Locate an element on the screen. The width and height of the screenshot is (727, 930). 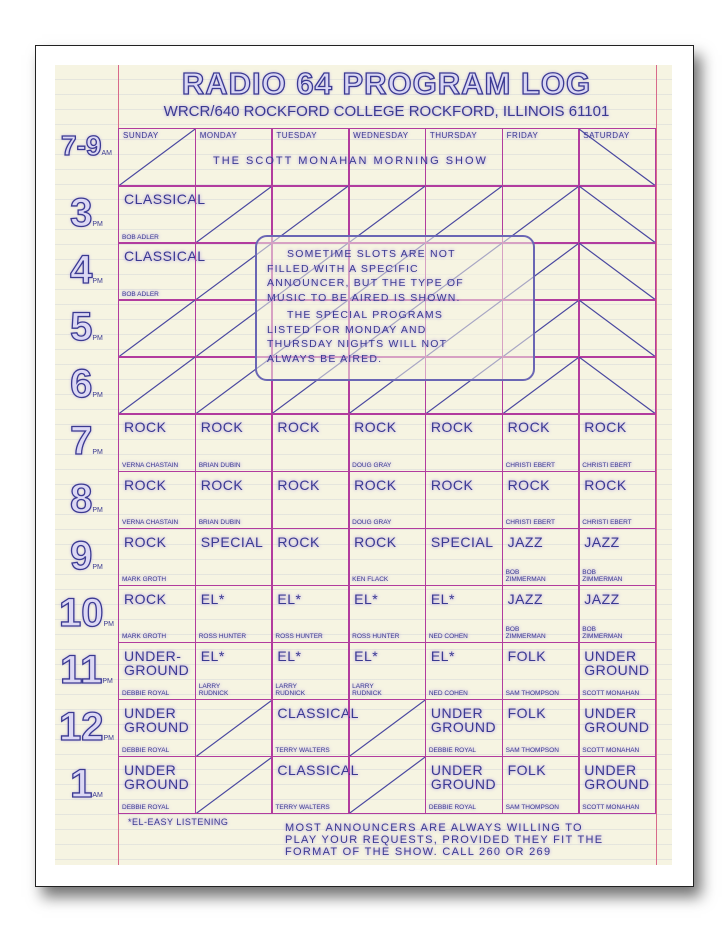
note-line: LISTED FOR MONDAY AND is located at coordinates (347, 329).